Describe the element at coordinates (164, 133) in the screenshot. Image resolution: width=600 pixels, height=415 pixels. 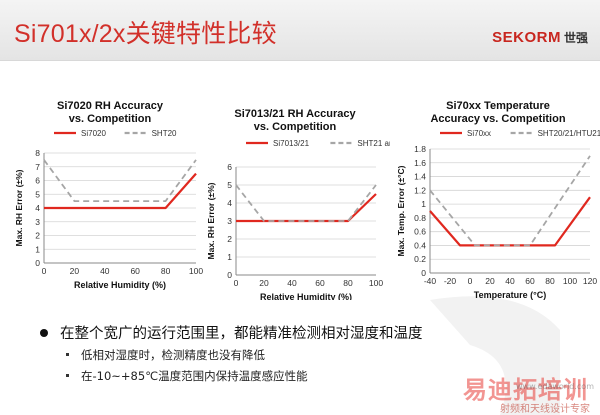
I see `legend-label: SHT20` at that location.